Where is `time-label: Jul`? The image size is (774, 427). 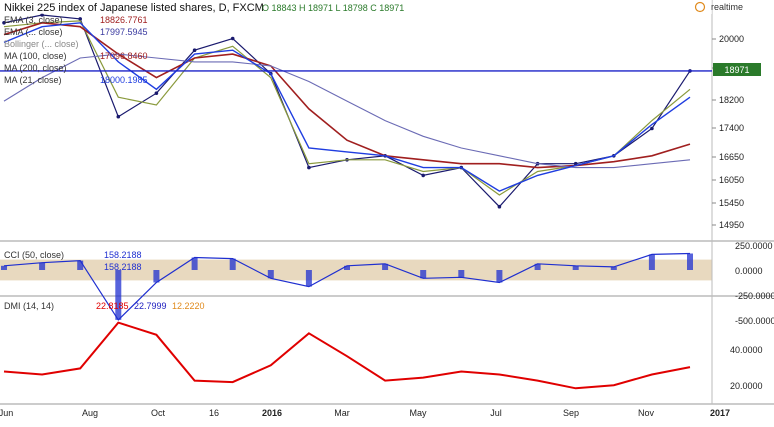 time-label: Jul is located at coordinates (496, 413).